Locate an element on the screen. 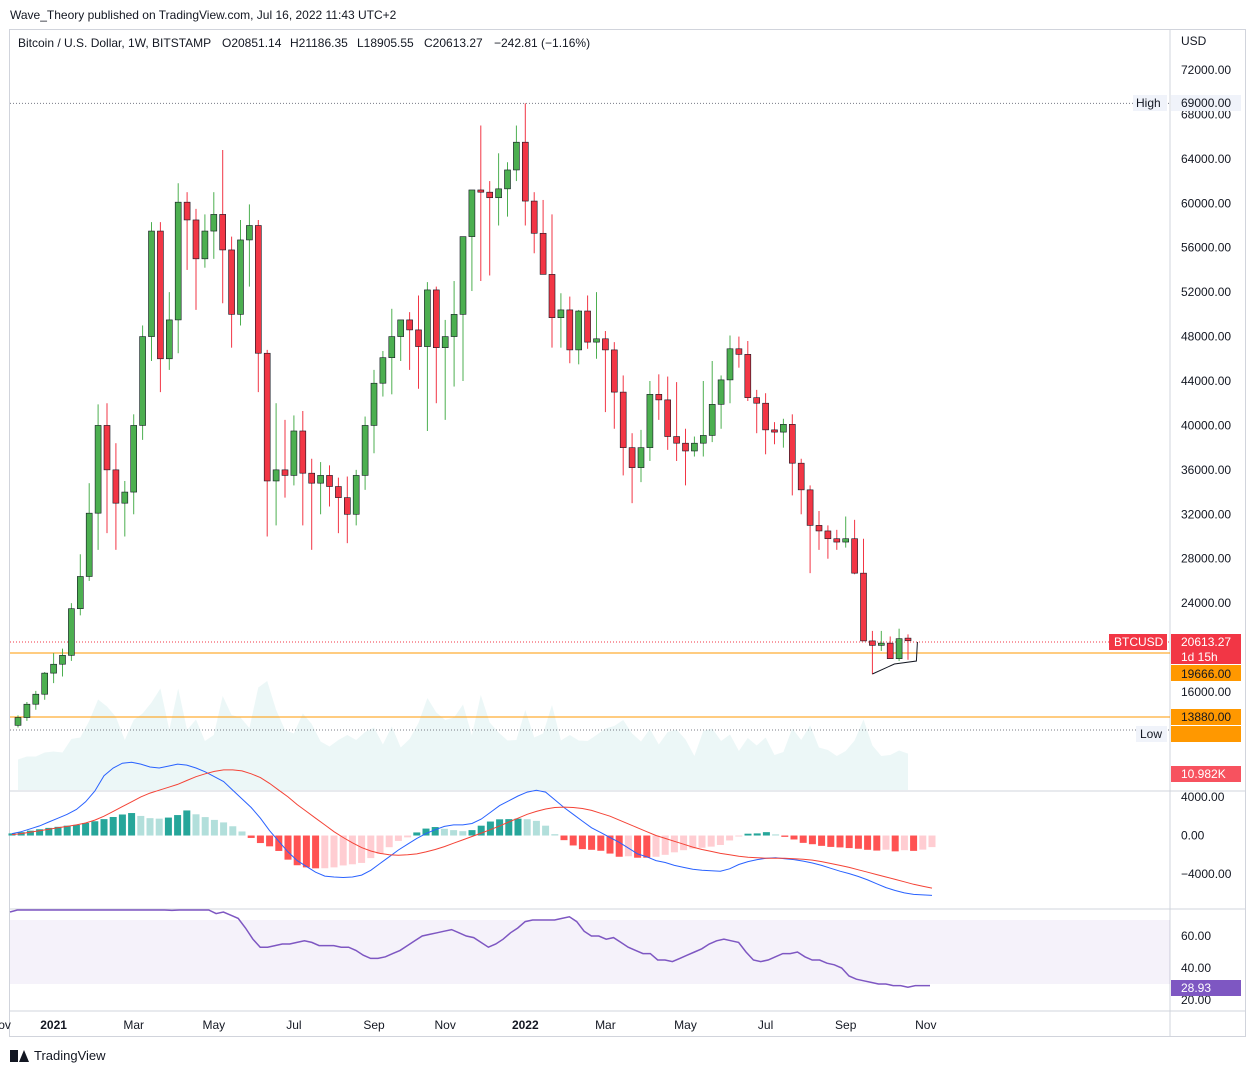 The height and width of the screenshot is (1074, 1258). level-tag-bg is located at coordinates (1206, 673).